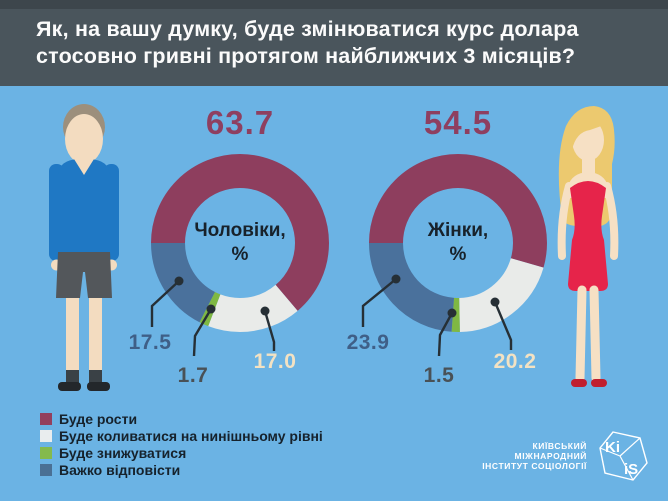 This screenshot has width=668, height=501. What do you see at coordinates (334, 4) in the screenshot?
I see `header-top-strip` at bounding box center [334, 4].